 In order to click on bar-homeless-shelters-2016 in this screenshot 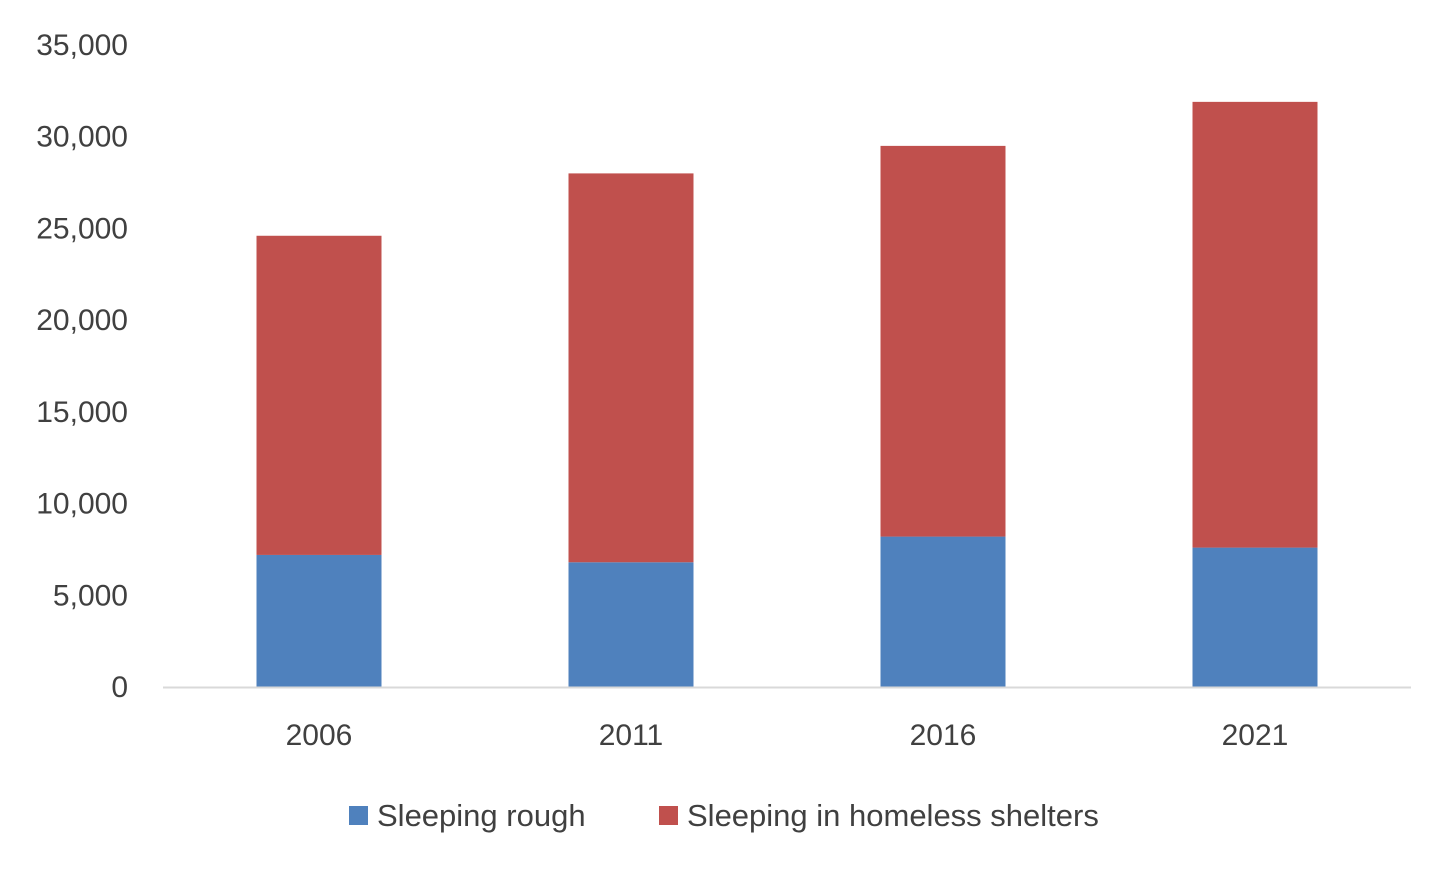, I will do `click(943, 341)`.